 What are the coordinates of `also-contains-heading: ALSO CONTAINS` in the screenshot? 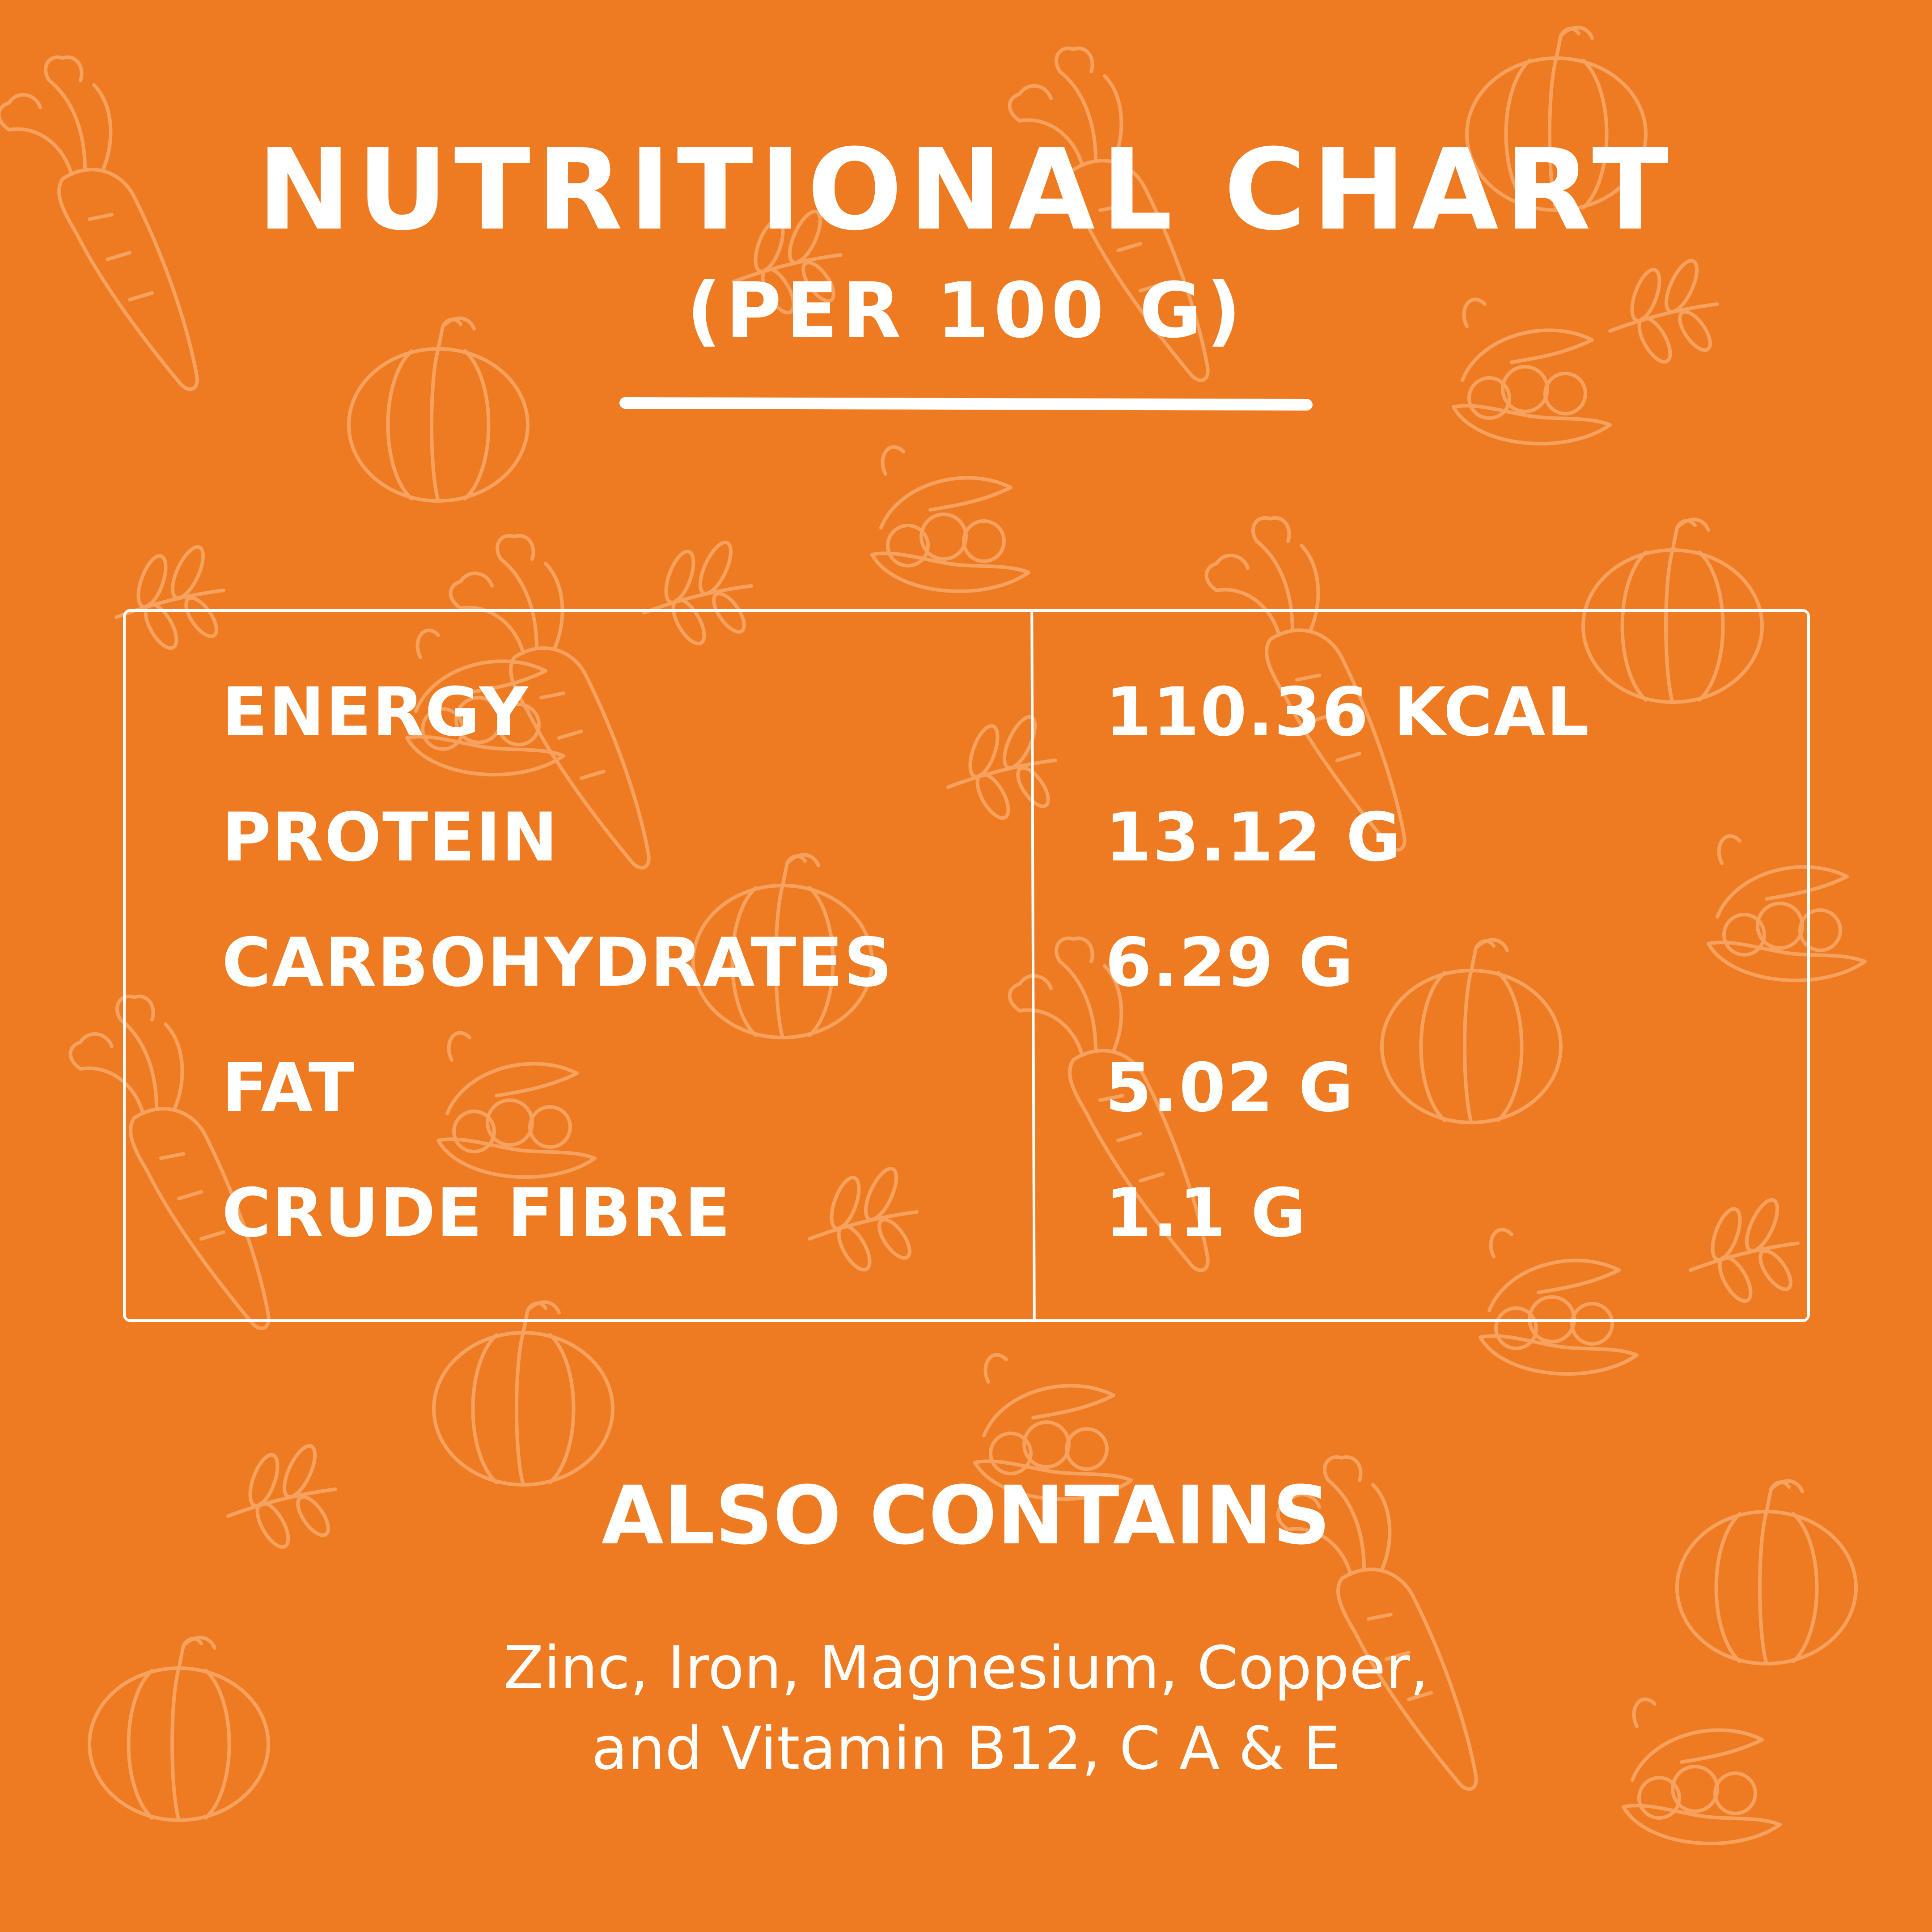 It's located at (966, 1516).